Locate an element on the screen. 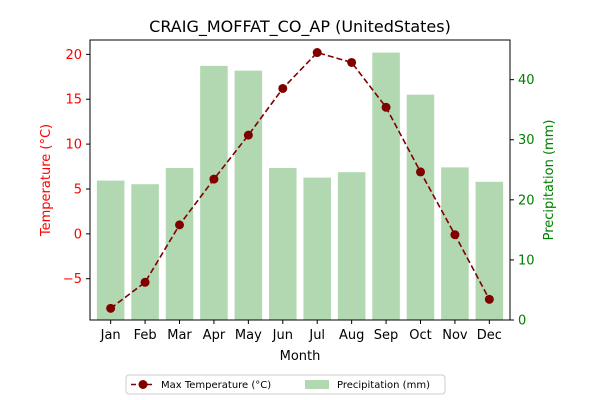 Image resolution: width=600 pixels, height=400 pixels. temp-point-mar is located at coordinates (180, 225).